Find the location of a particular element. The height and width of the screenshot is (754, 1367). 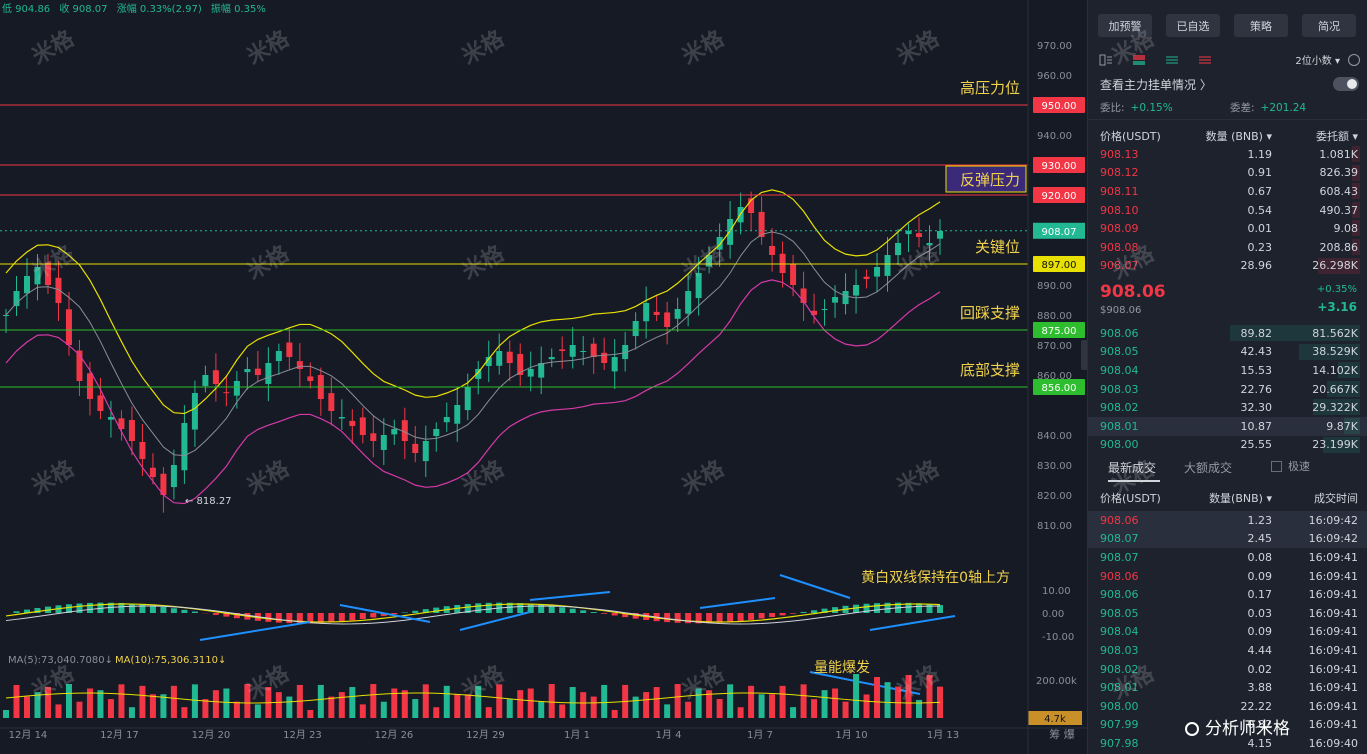

view-both-icon is located at coordinates (1106, 60).